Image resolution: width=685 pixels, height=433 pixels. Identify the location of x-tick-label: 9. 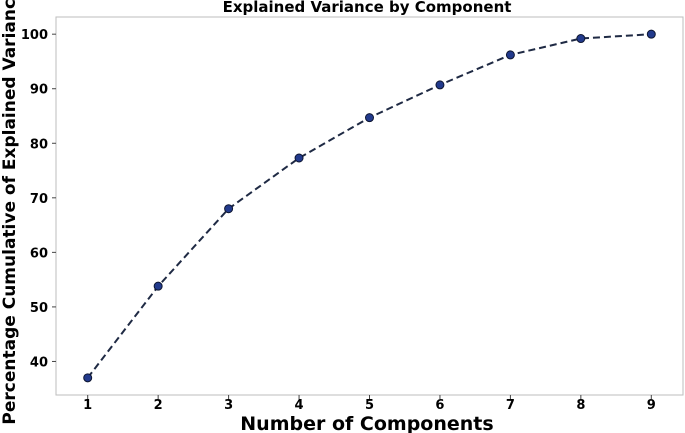
(651, 405).